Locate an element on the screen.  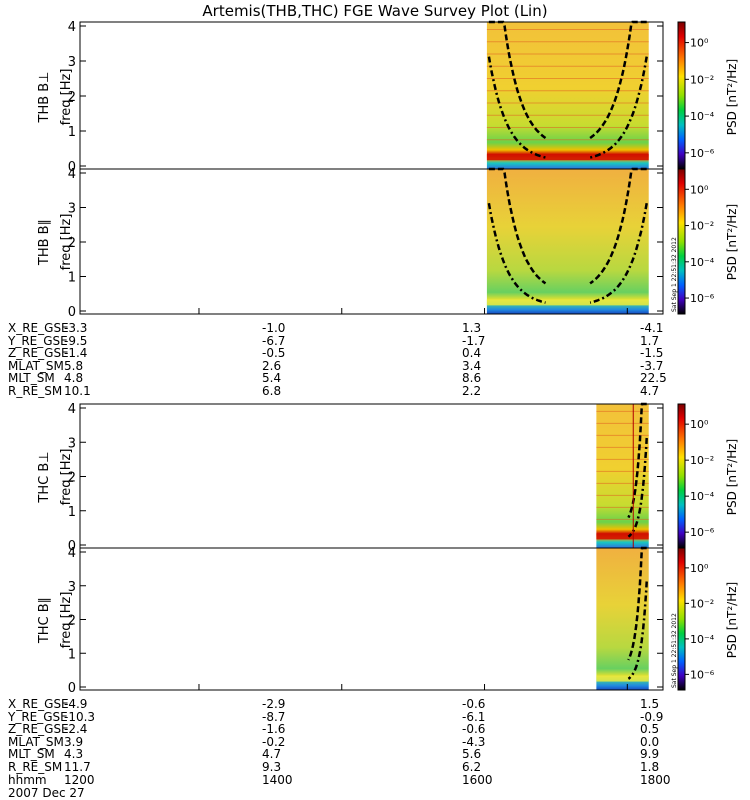
ephemeris-value: 2.6 is located at coordinates (272, 365).